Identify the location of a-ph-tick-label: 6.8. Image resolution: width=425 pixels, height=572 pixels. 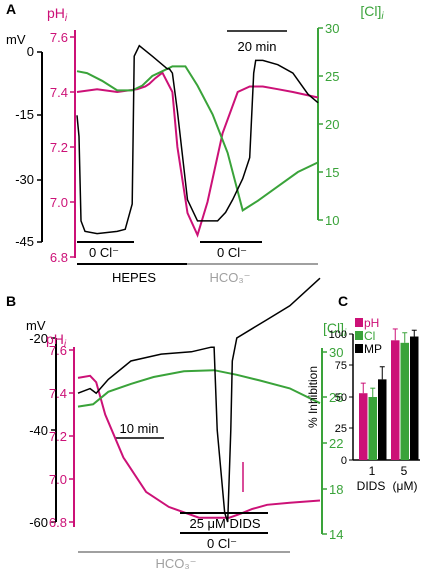
(59, 257).